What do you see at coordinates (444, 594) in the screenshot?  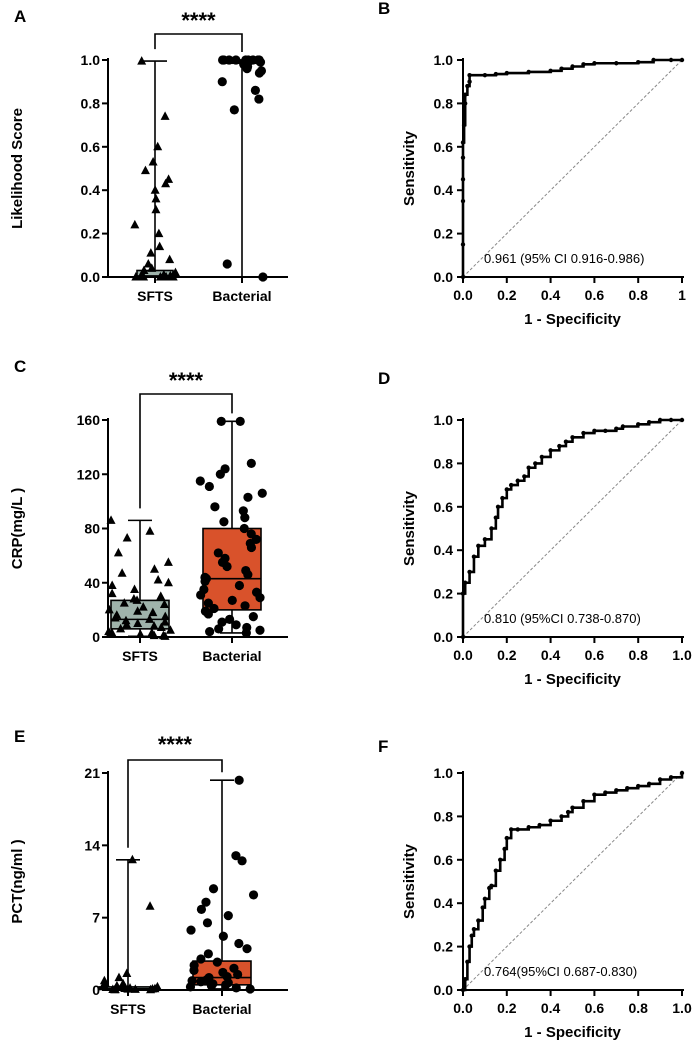 I see `y-tick-label: 0.2` at bounding box center [444, 594].